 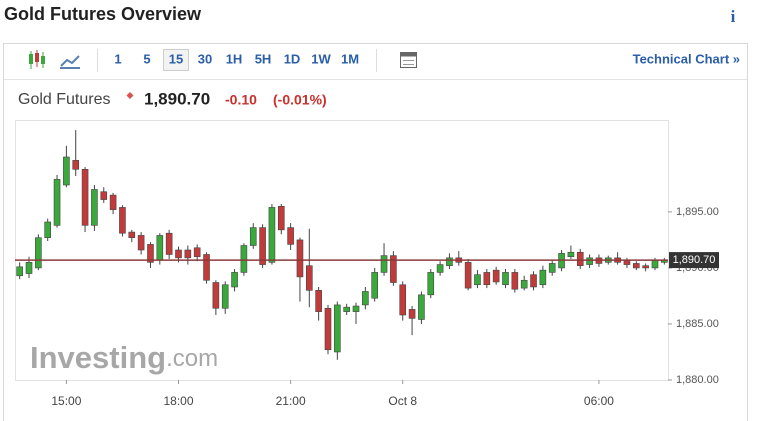 I want to click on x-tick-label: 06:00, so click(x=599, y=401).